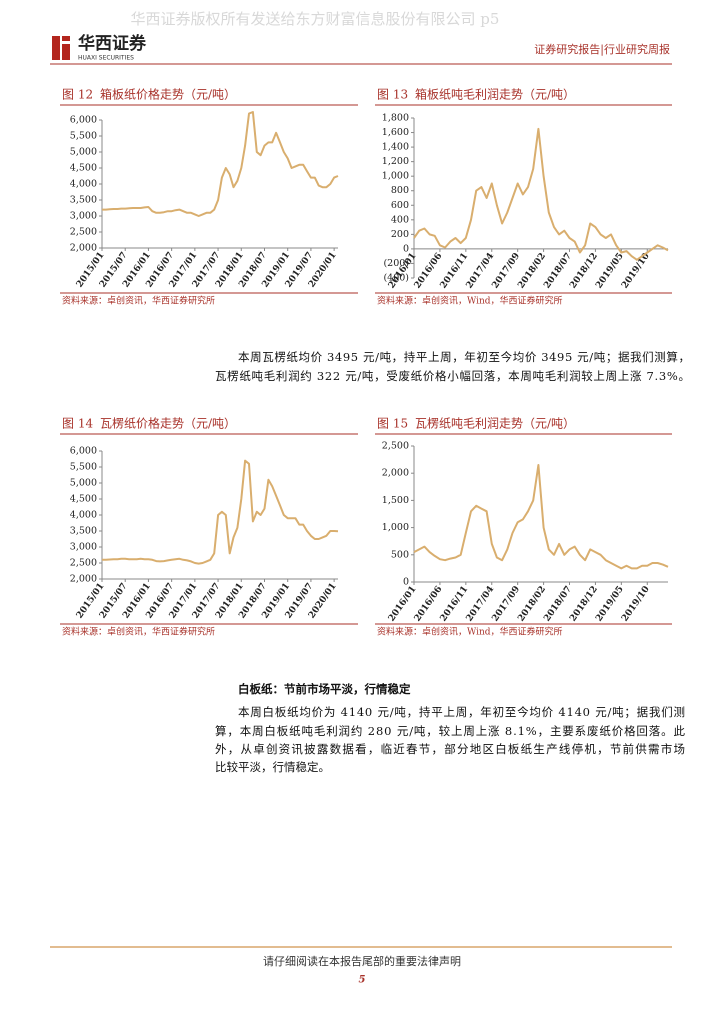 Image resolution: width=724 pixels, height=1024 pixels. What do you see at coordinates (324, 689) in the screenshot?
I see `section-heading: 白板纸：节前市场平淡，行情稳定` at bounding box center [324, 689].